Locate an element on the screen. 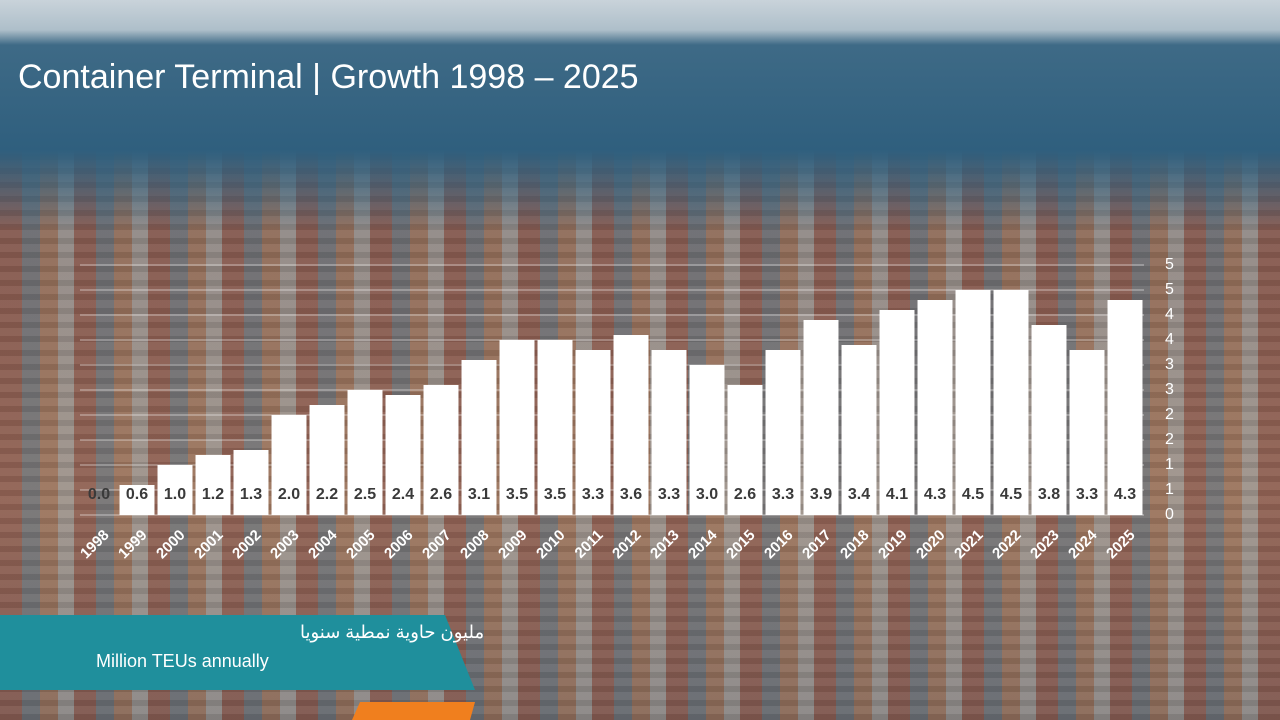 This screenshot has height=720, width=1280. data-label: 2.4 is located at coordinates (403, 494).